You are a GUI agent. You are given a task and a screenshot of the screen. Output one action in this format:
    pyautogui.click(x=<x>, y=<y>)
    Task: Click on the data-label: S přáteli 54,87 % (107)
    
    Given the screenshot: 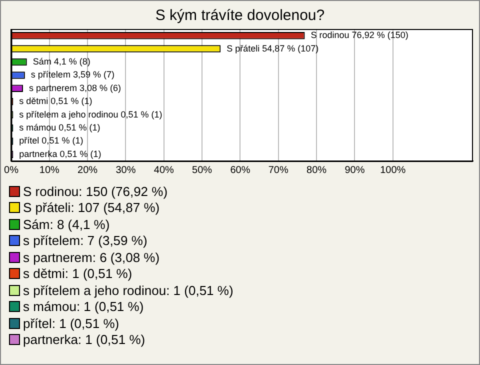 What is the action you would take?
    pyautogui.click(x=272, y=48)
    